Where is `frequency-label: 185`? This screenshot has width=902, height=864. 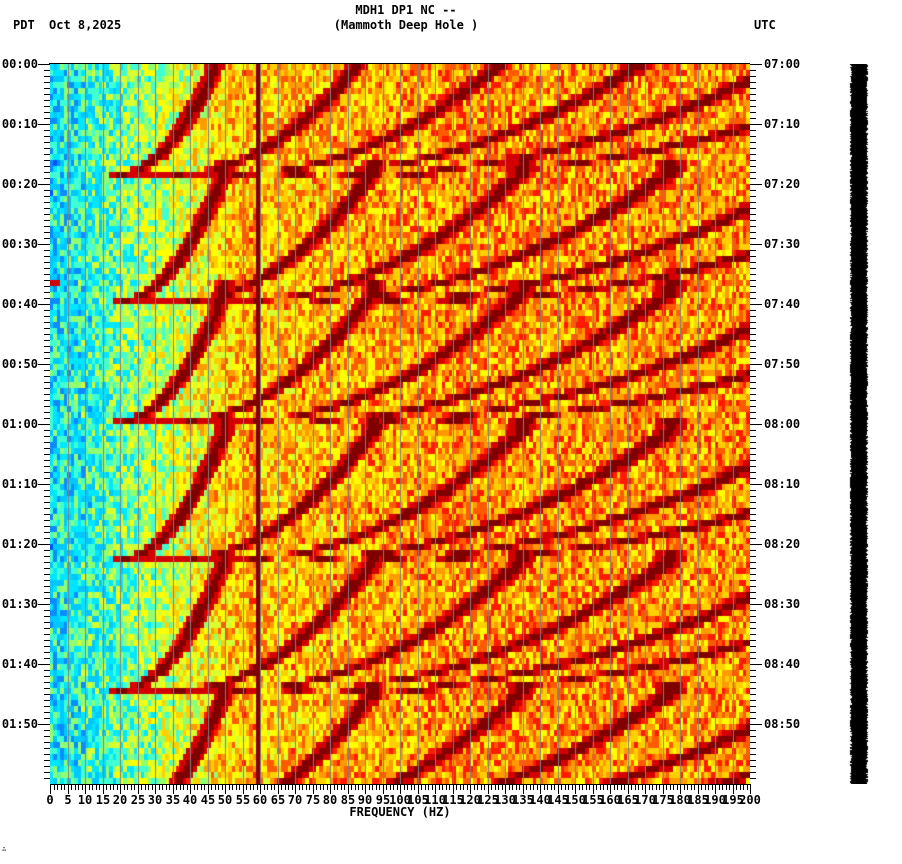 frequency-label: 185 is located at coordinates (698, 800).